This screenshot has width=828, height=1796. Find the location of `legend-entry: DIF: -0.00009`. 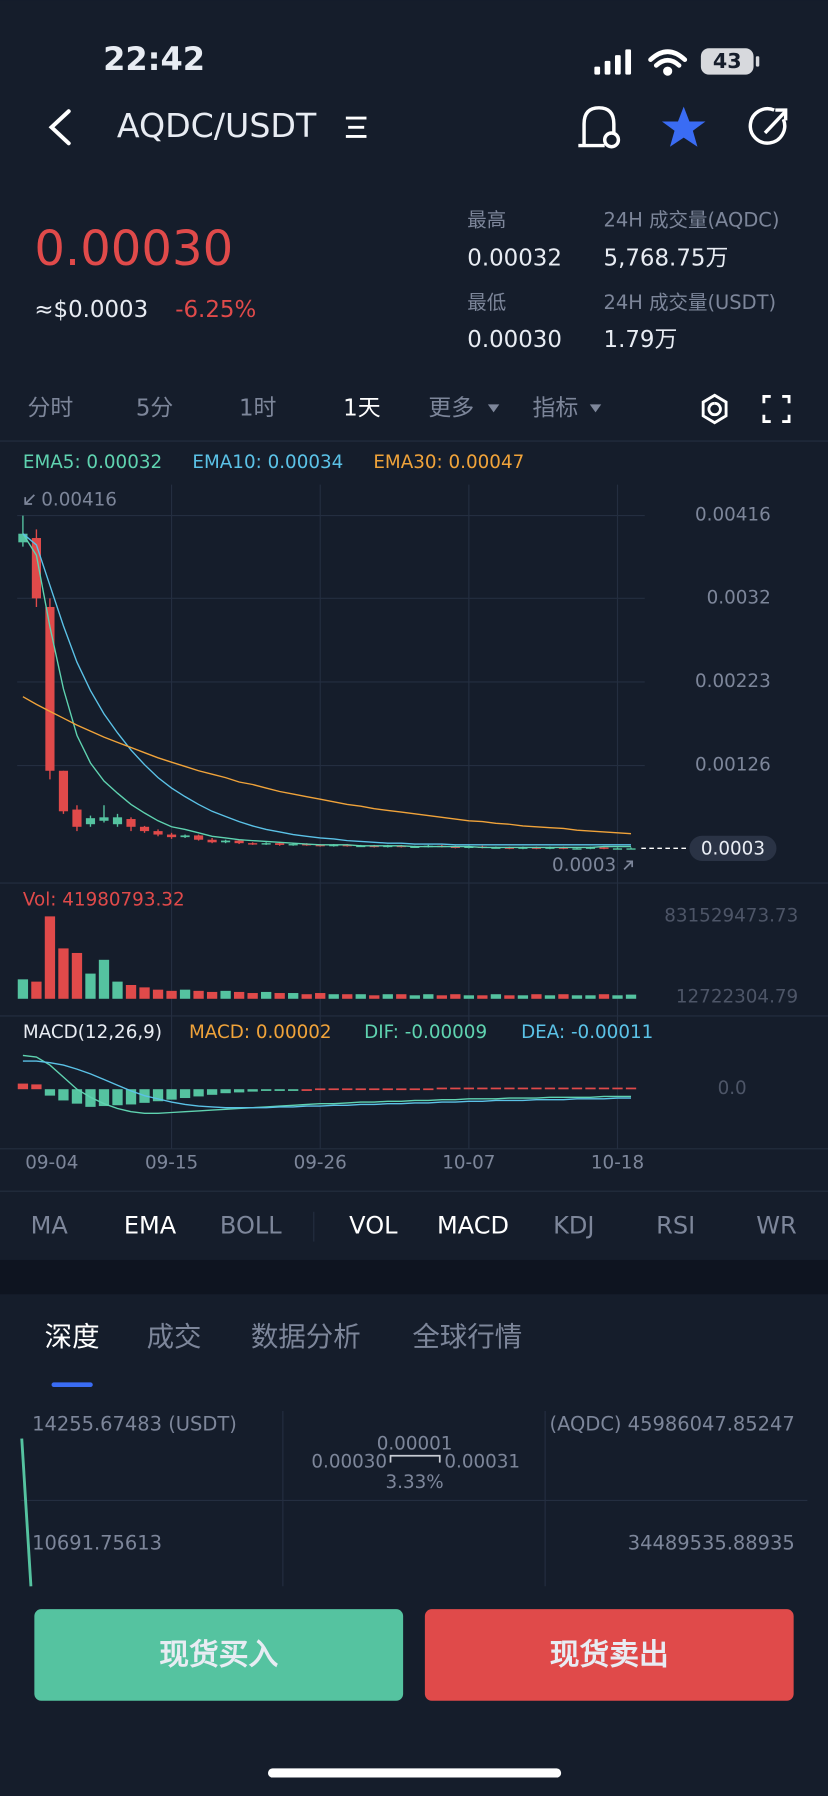

legend-entry: DIF: -0.00009 is located at coordinates (425, 1032).